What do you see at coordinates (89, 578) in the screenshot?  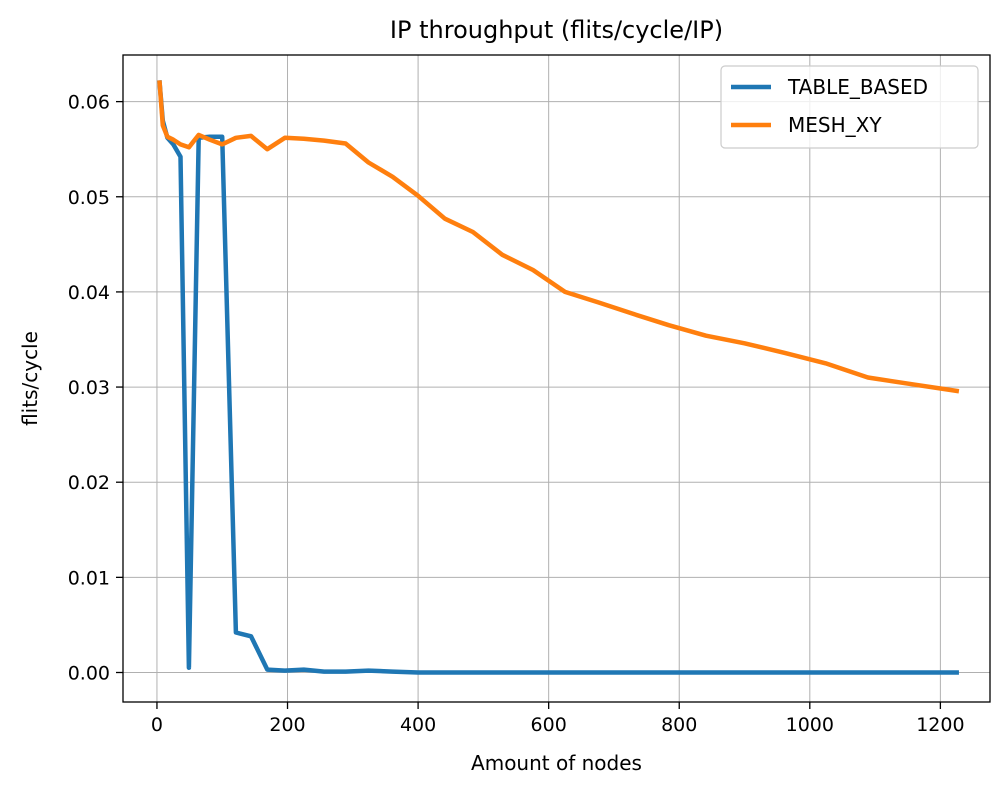 I see `y-tick-label: 0.01` at bounding box center [89, 578].